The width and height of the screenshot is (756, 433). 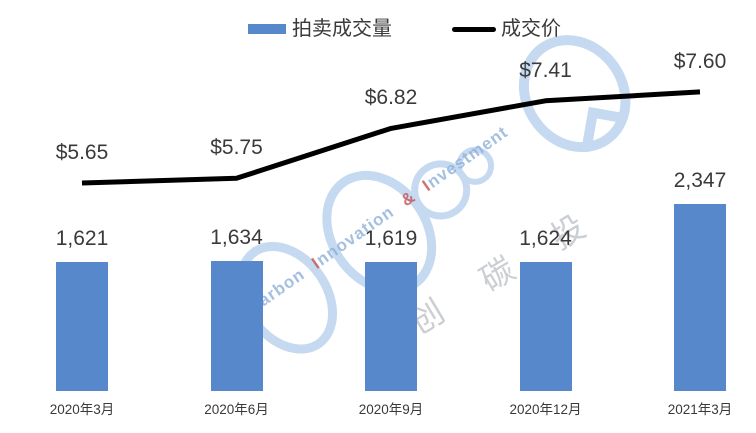 What do you see at coordinates (545, 70) in the screenshot?
I see `price-value-label: $7.41` at bounding box center [545, 70].